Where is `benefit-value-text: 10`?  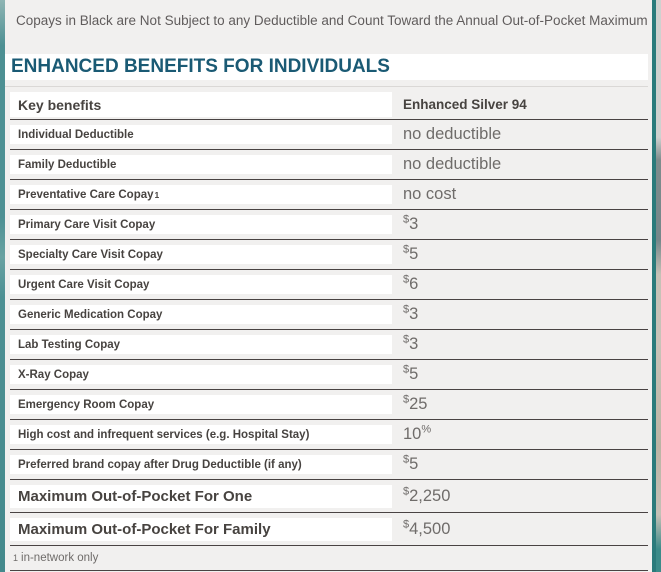
benefit-value-text: 10 is located at coordinates (412, 434).